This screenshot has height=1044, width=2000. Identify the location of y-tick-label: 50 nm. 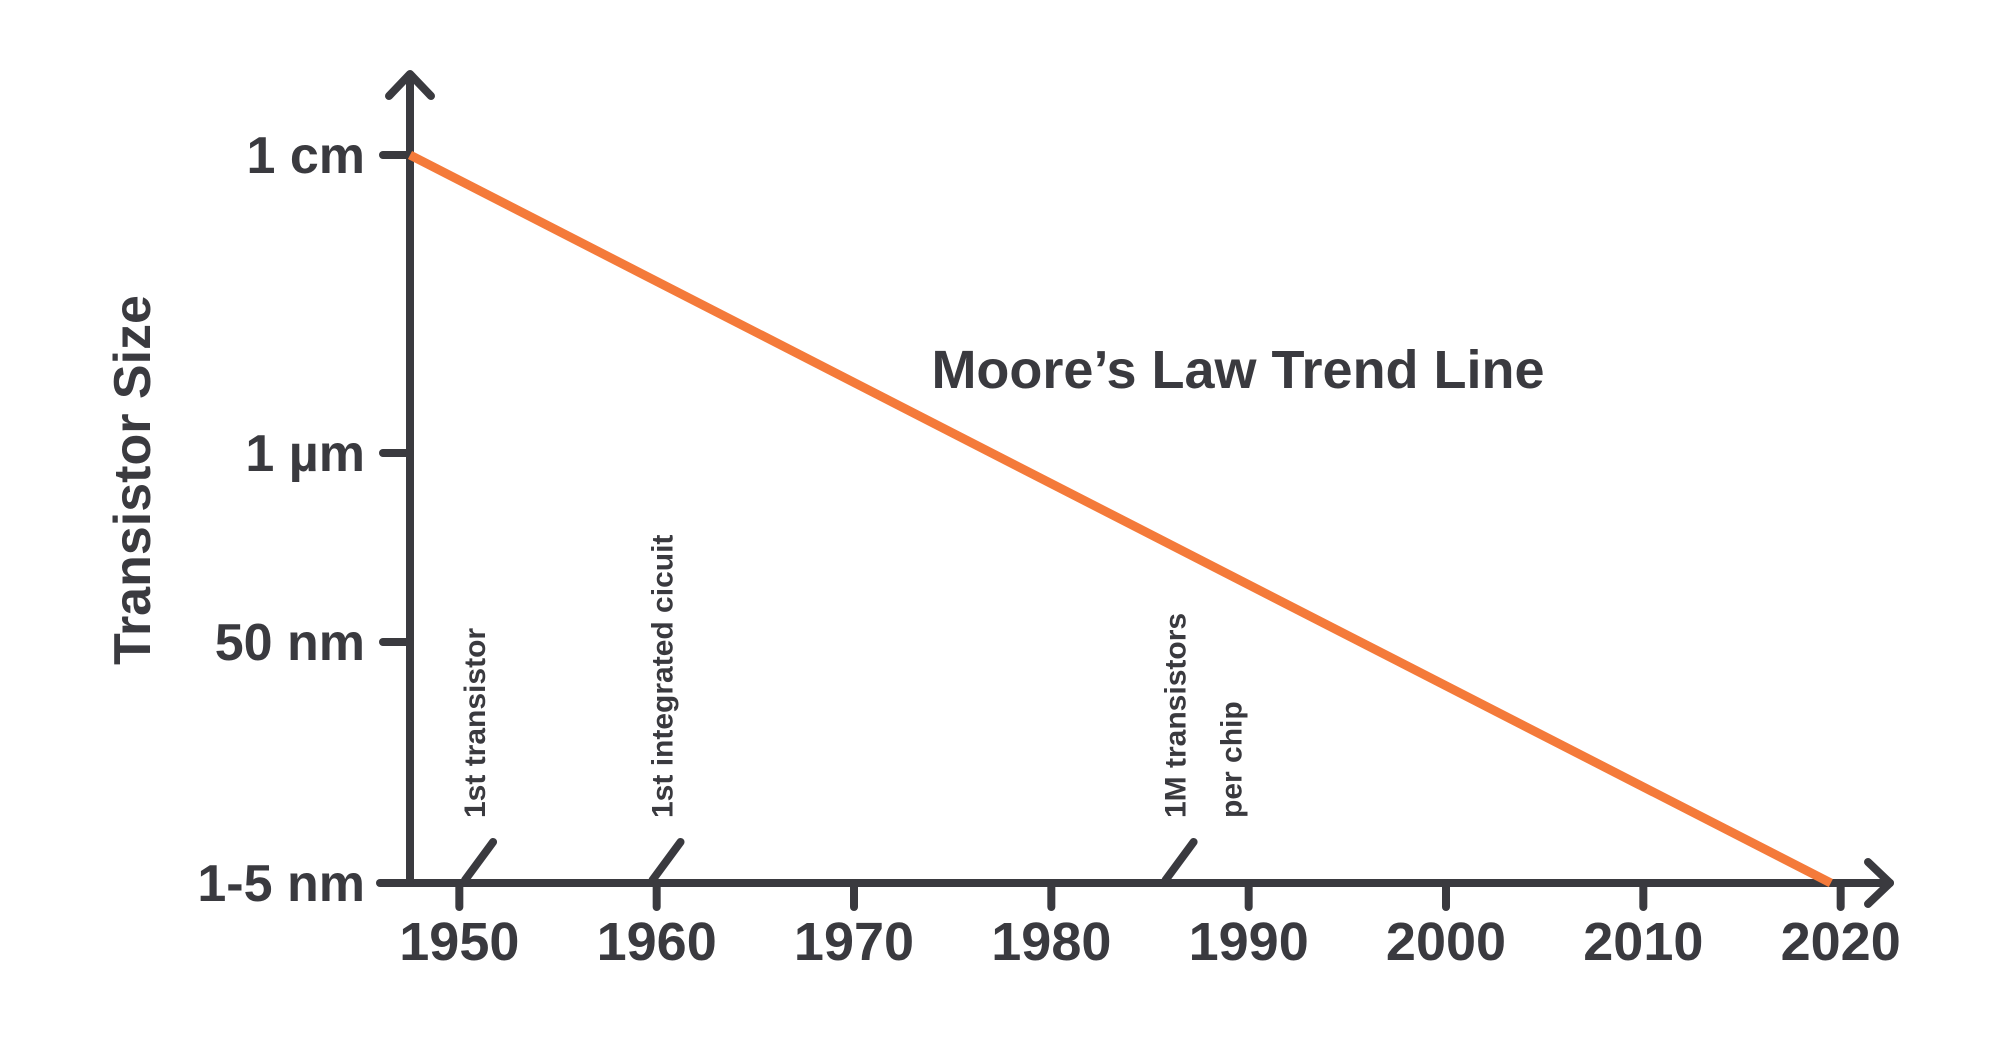
(290, 643).